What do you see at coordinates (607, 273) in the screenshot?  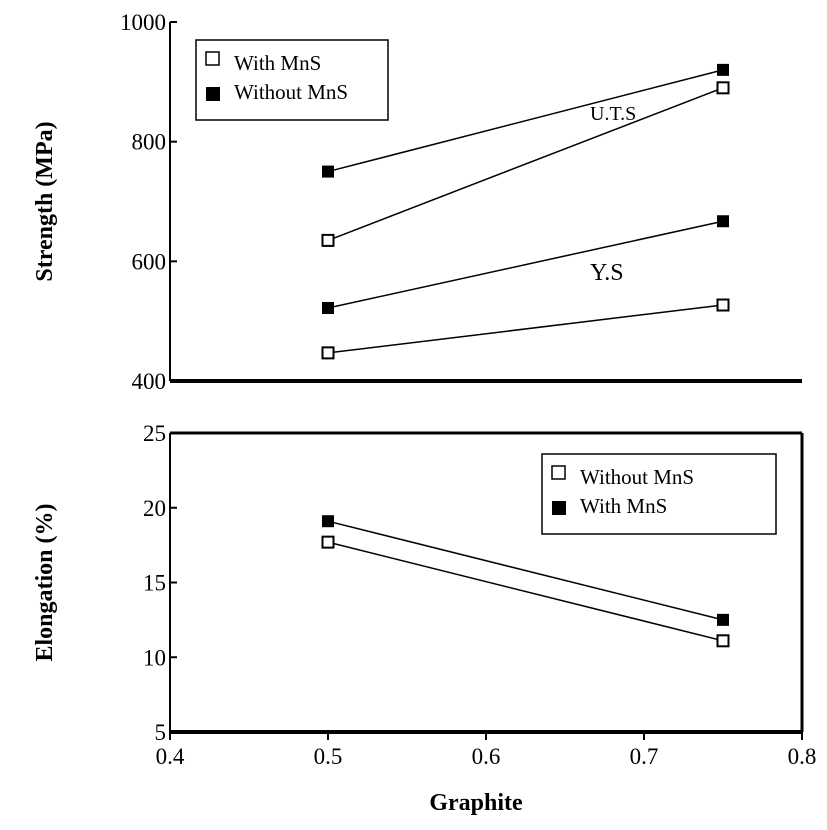 I see `annotation-label: Y.S` at bounding box center [607, 273].